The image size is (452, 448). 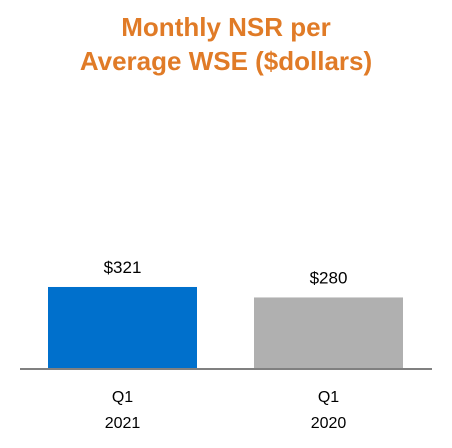 I want to click on chart-title-line-1: Monthly NSR per, so click(x=226, y=27).